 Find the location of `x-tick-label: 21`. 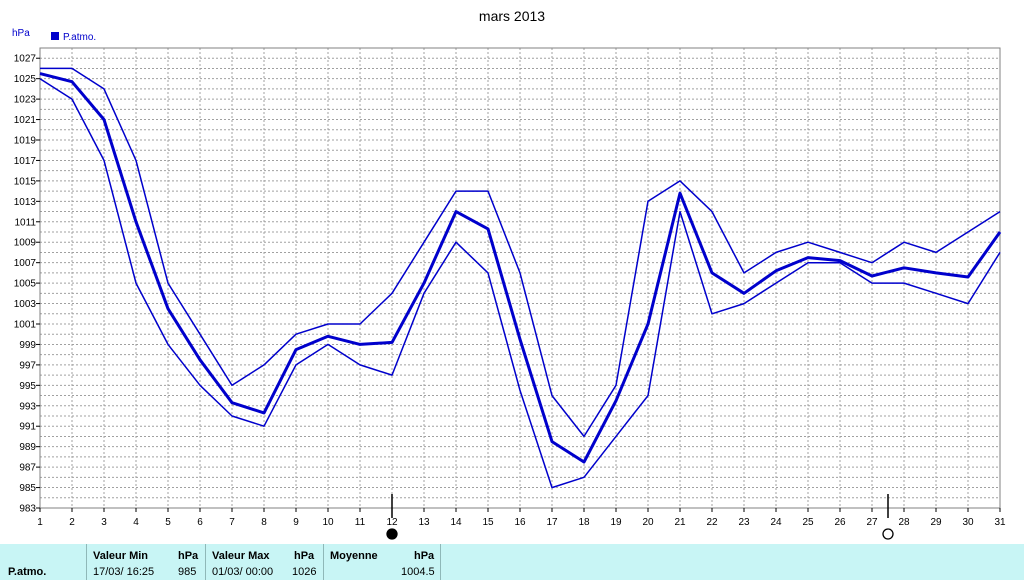

x-tick-label: 21 is located at coordinates (680, 522).